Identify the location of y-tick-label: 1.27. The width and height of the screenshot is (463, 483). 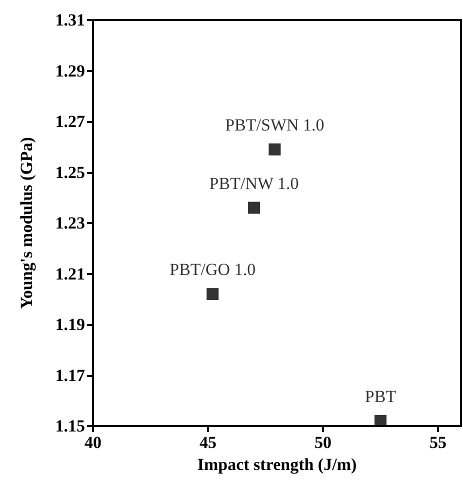
(70, 121).